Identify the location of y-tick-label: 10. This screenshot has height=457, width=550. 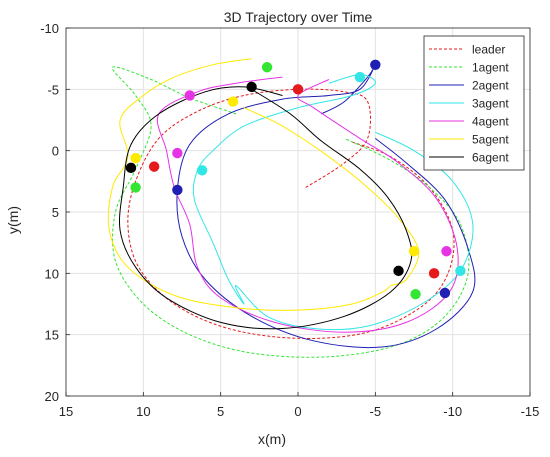
(52, 273).